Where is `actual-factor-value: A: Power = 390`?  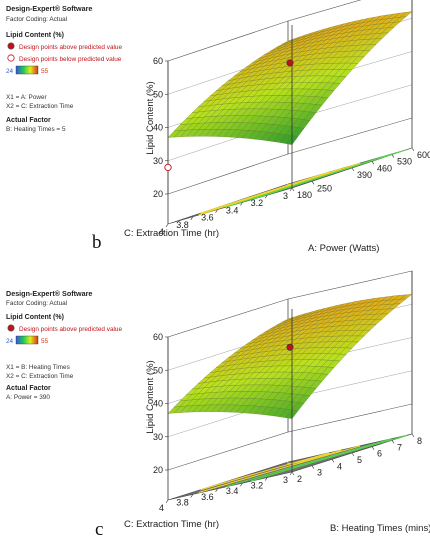
actual-factor-value: A: Power = 390 is located at coordinates (28, 397).